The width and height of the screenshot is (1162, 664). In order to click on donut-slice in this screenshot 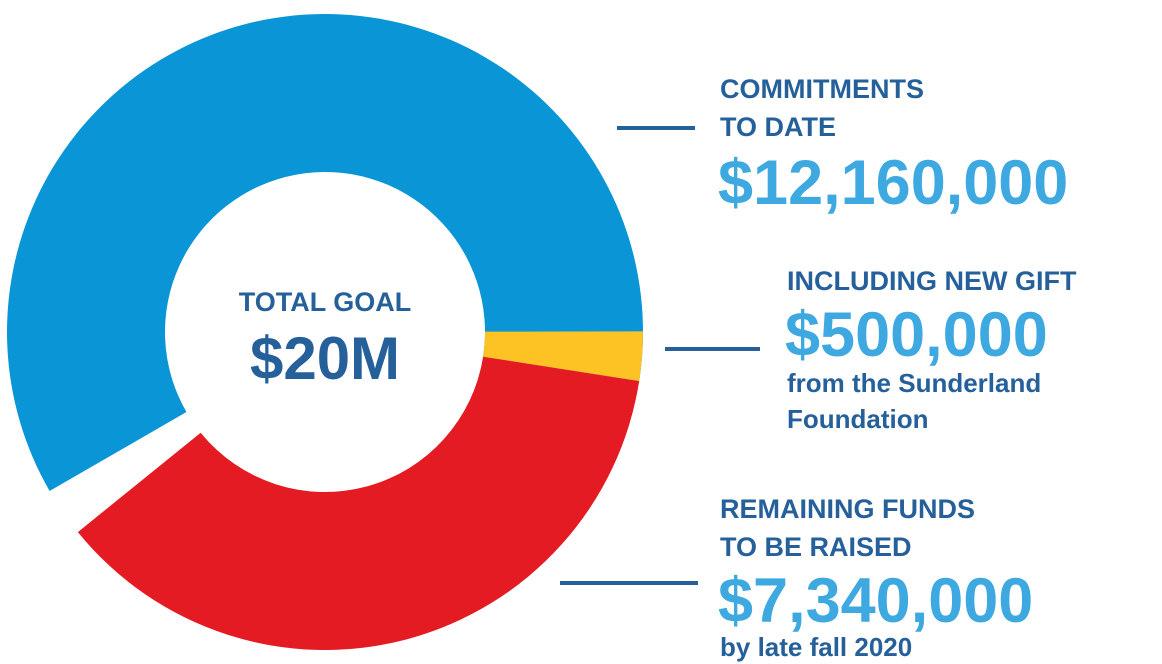, I will do `click(563, 356)`.